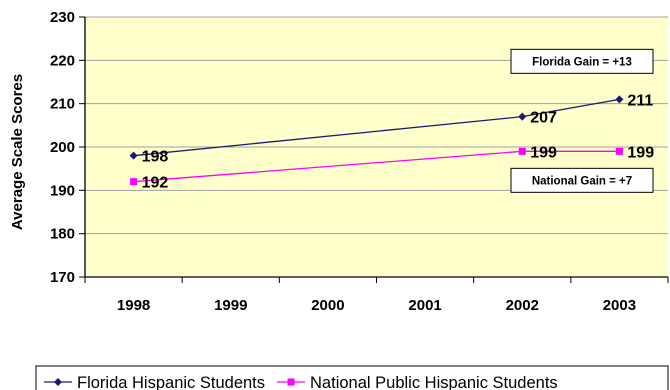 The width and height of the screenshot is (670, 390). What do you see at coordinates (291, 382) in the screenshot?
I see `legend-marker-national-public-hispanic-students` at bounding box center [291, 382].